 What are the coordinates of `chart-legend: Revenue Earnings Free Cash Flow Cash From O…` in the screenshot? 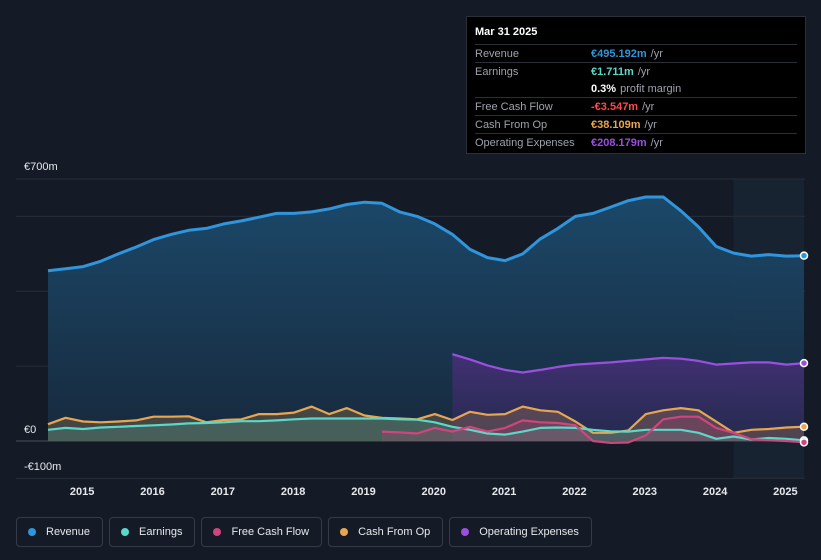 It's located at (304, 532).